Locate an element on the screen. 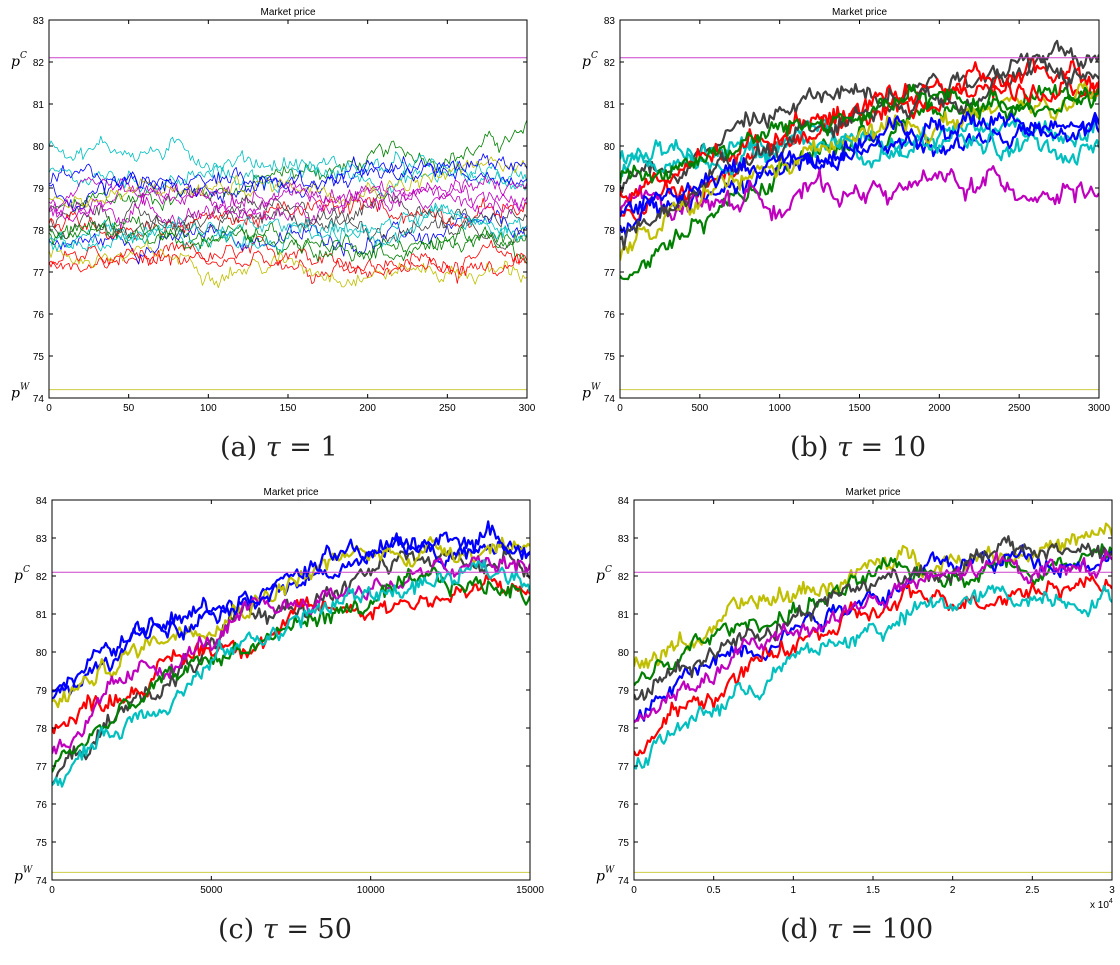 The height and width of the screenshot is (965, 1120). x-tick-label: 2.5 is located at coordinates (1032, 890).